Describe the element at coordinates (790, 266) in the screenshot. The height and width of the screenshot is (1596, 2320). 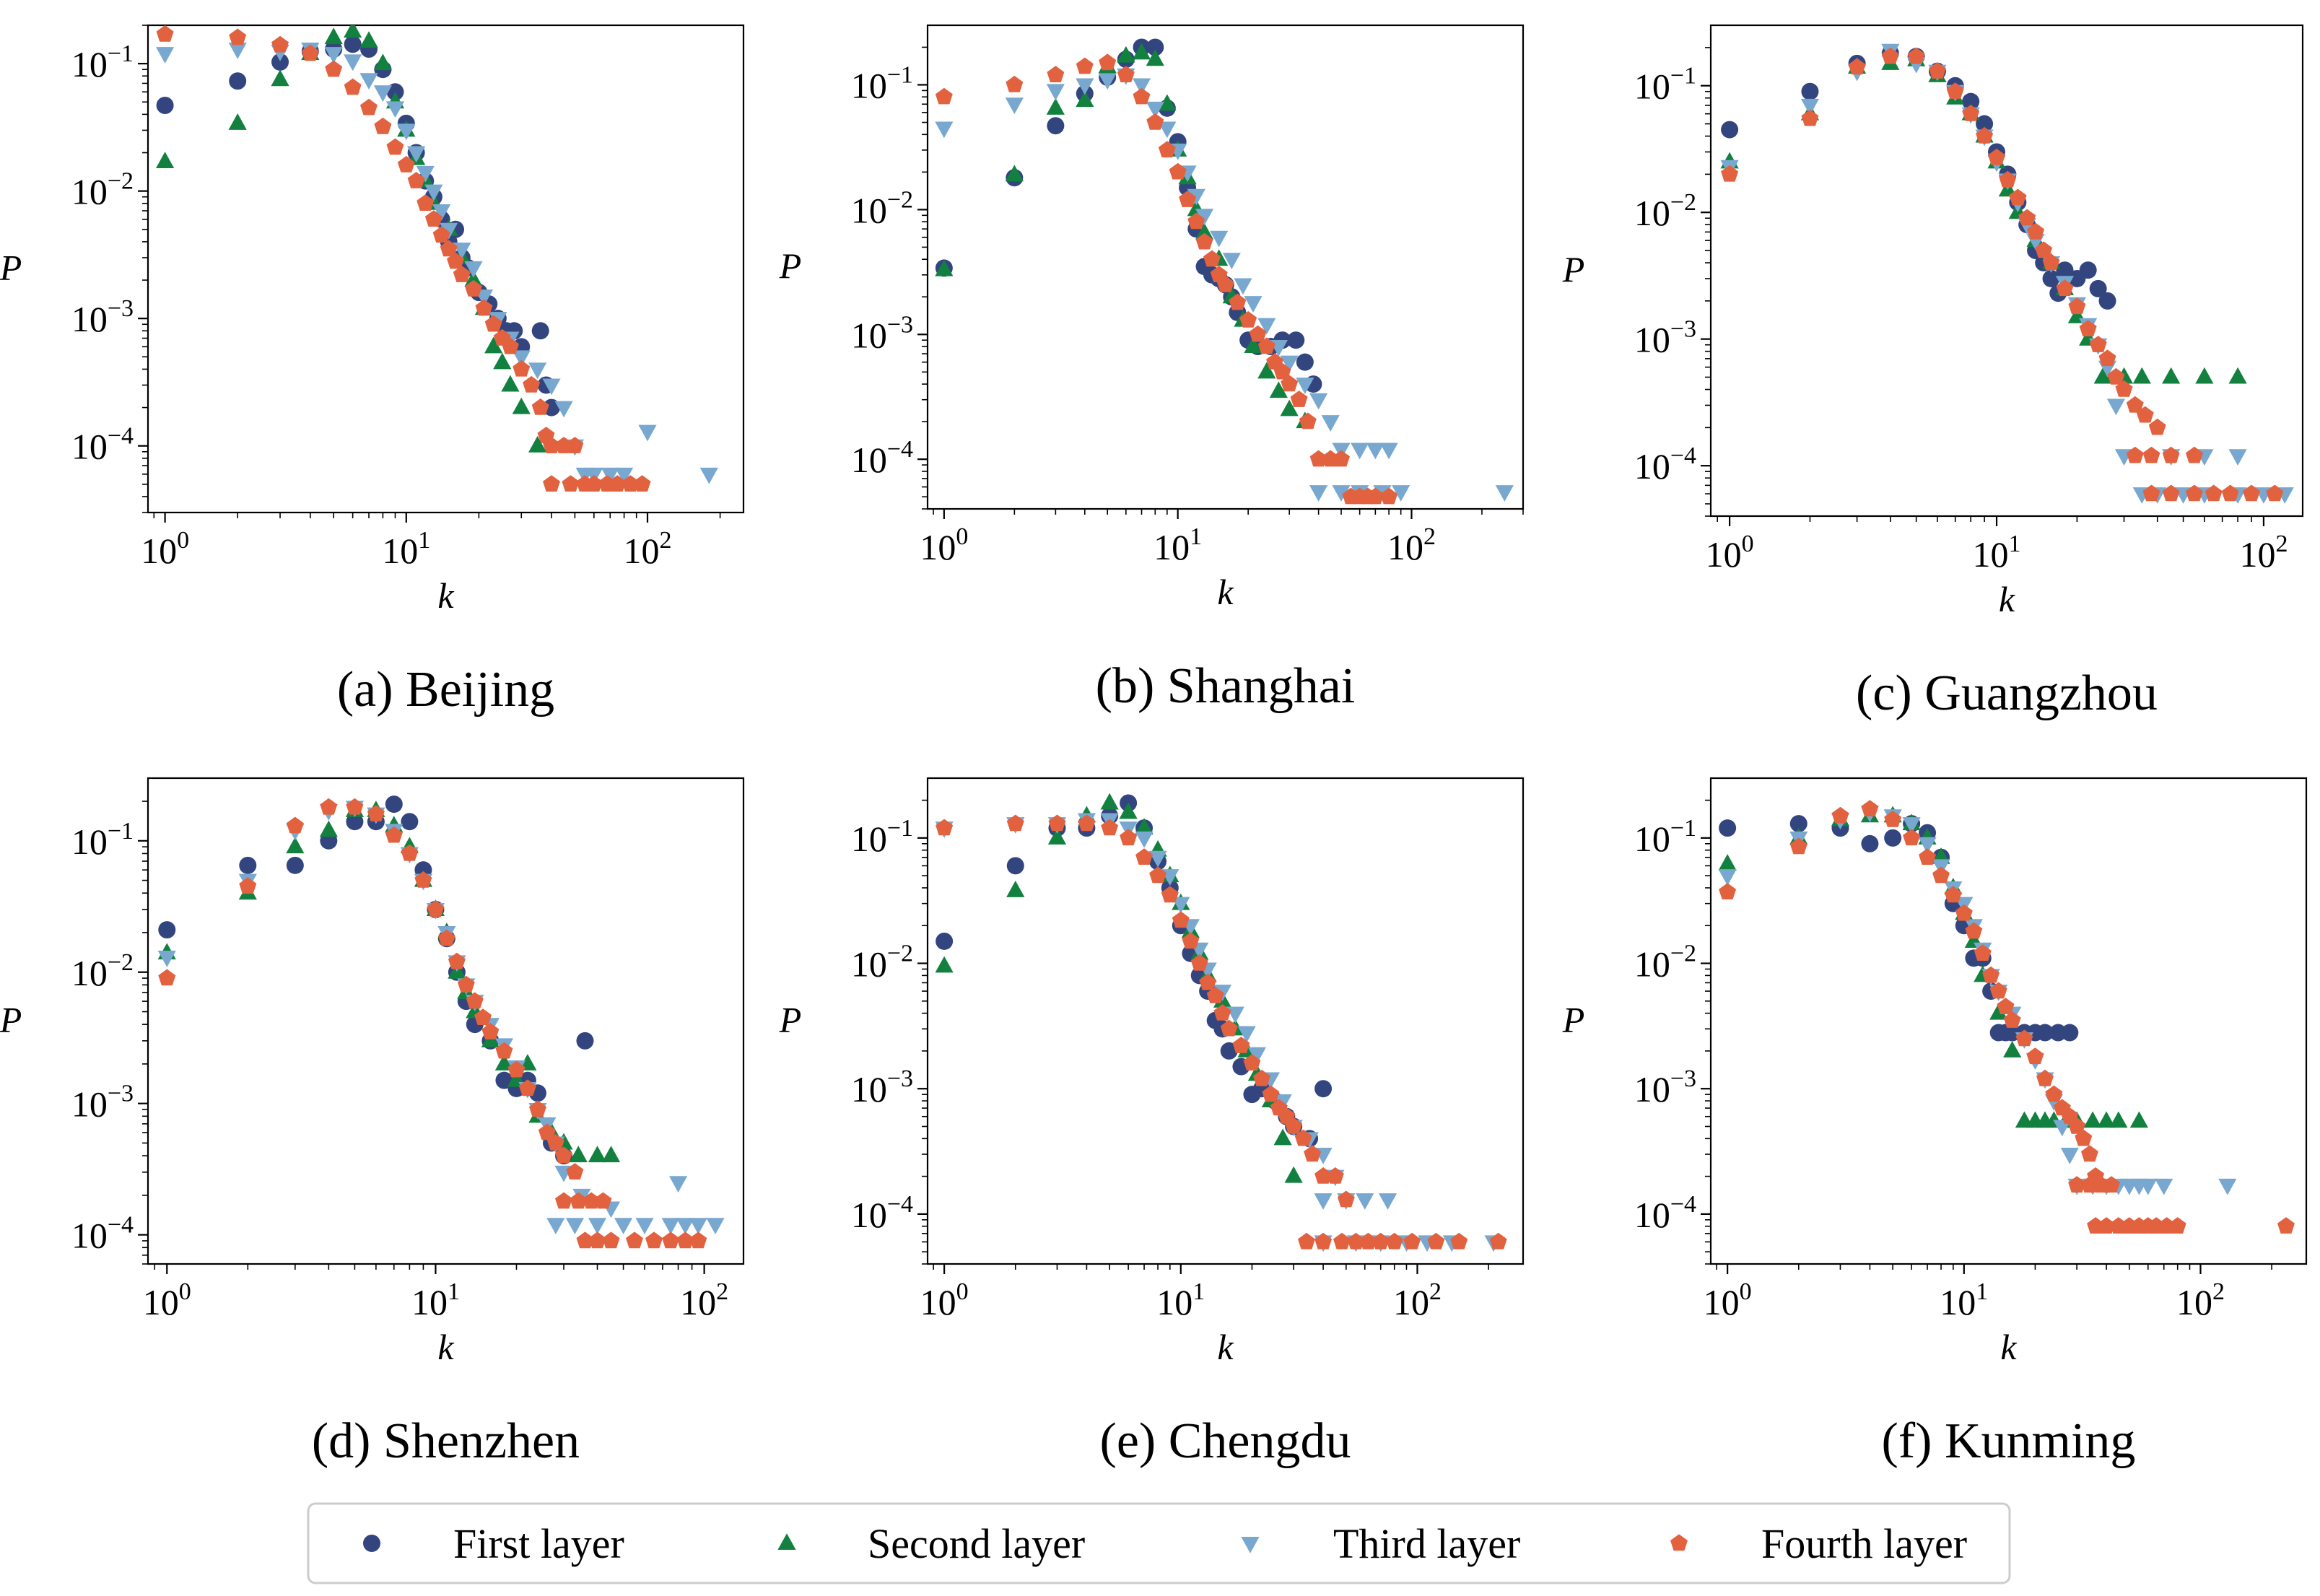
I see `y-axis-label: P` at that location.